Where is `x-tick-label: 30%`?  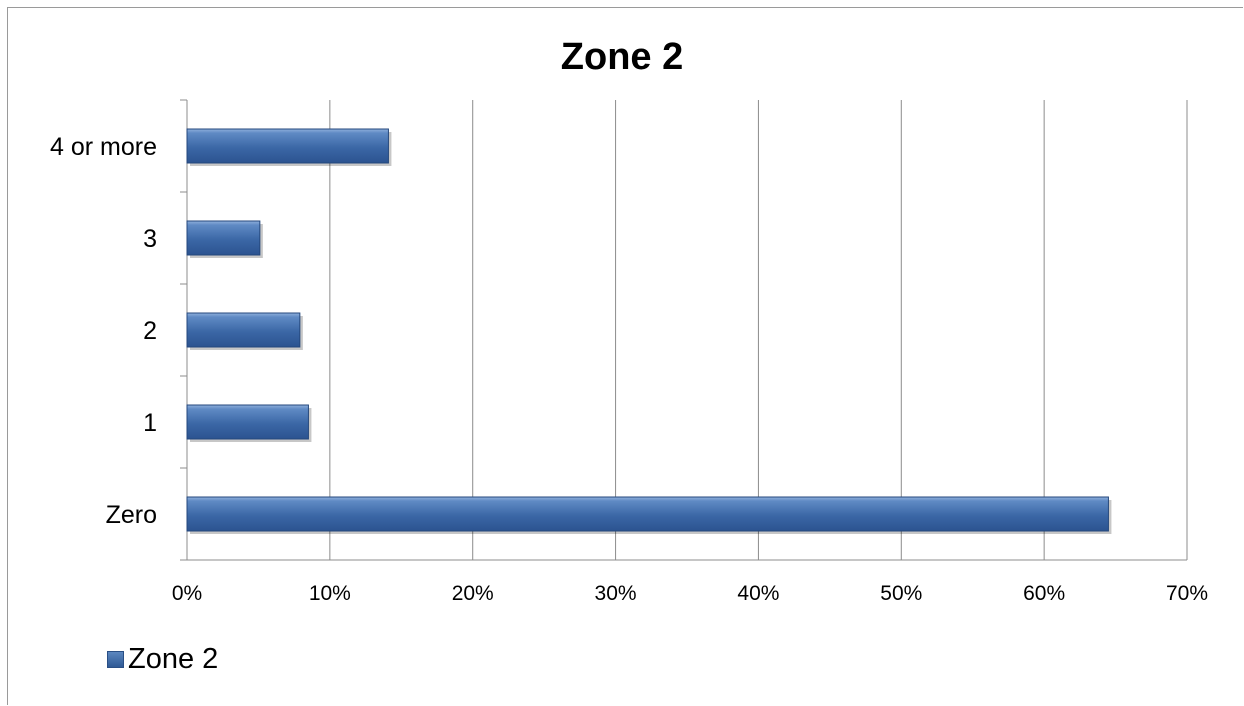
x-tick-label: 30% is located at coordinates (616, 593).